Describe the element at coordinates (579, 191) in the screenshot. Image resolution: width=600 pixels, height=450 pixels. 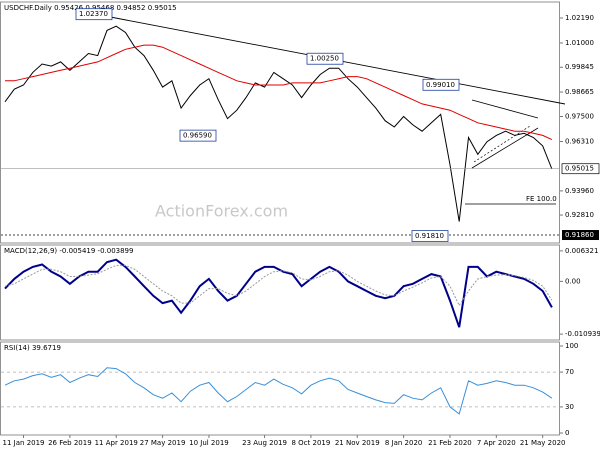
I see `y-tick-label: 0.93960` at that location.